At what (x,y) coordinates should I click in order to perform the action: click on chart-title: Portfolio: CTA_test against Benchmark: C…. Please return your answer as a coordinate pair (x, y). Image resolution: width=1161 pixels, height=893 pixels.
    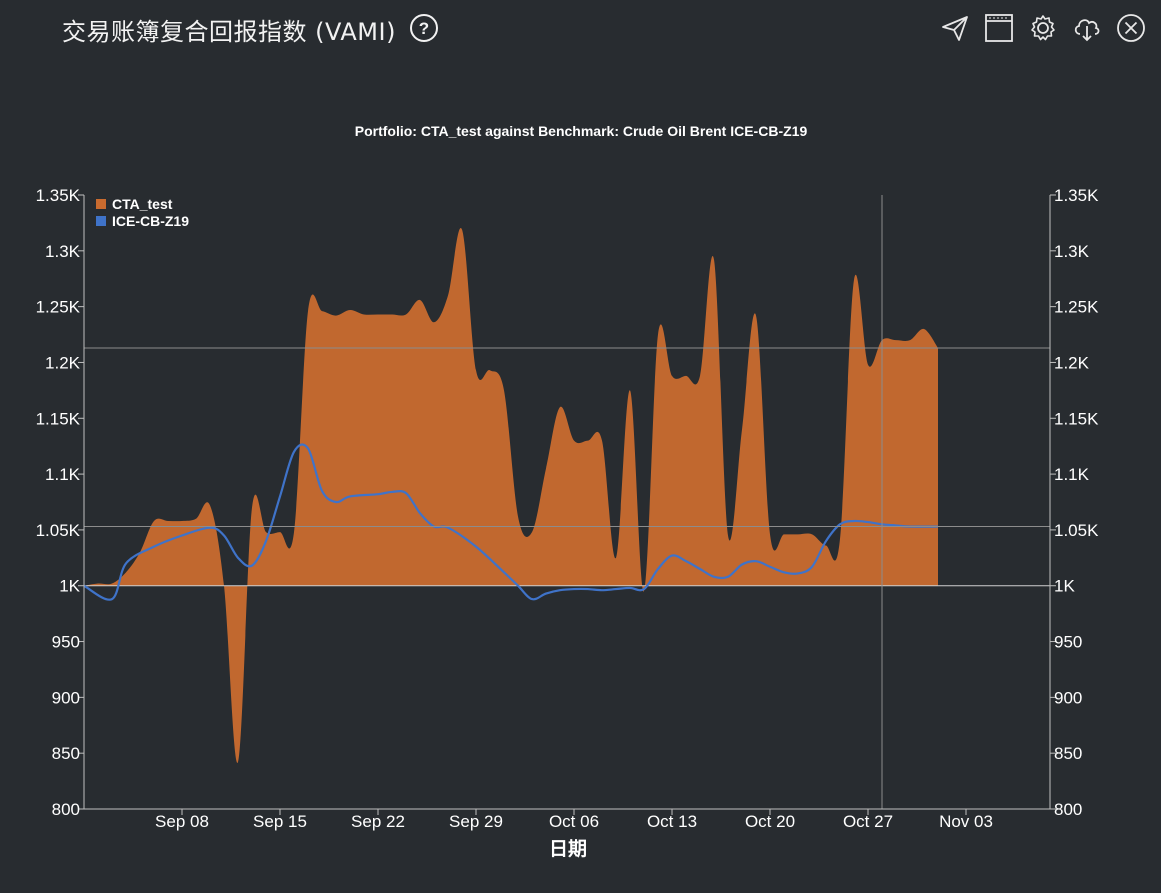
    Looking at the image, I should click on (581, 131).